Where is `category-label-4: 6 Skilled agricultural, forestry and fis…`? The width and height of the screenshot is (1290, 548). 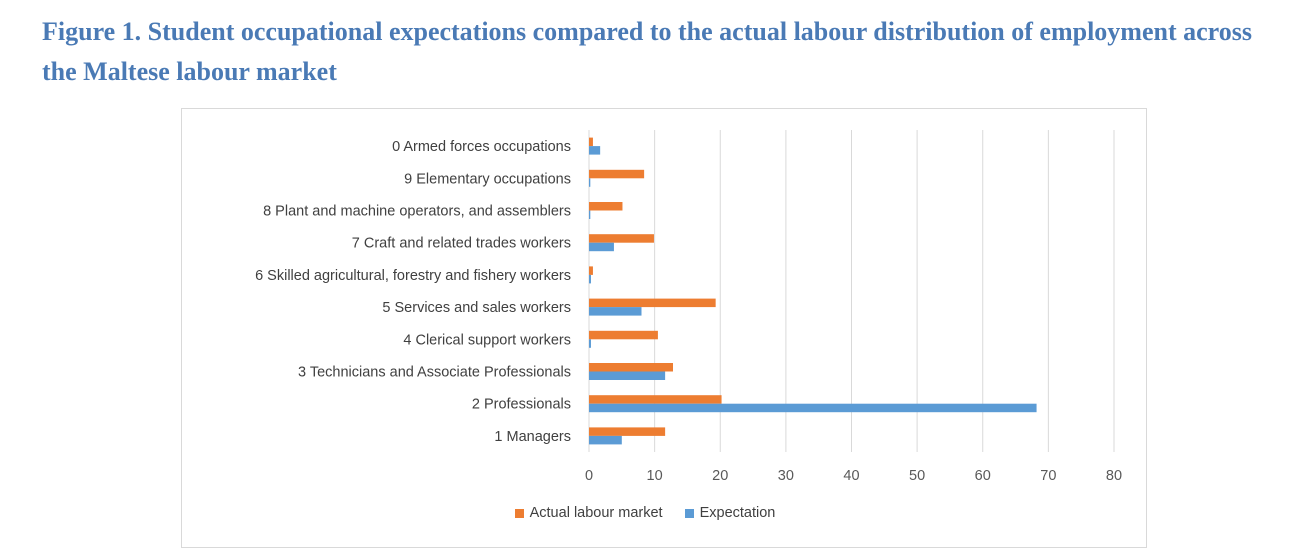
category-label-4: 6 Skilled agricultural, forestry and fis… is located at coordinates (413, 276).